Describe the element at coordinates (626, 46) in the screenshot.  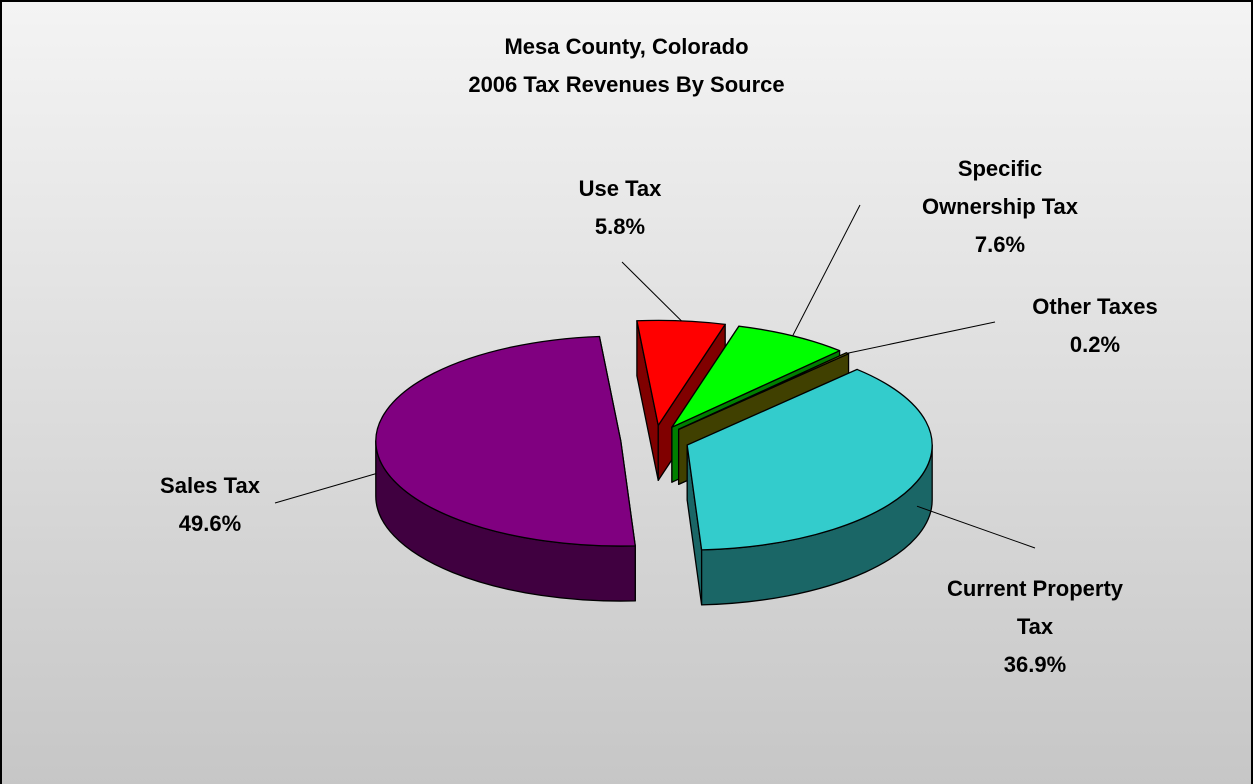
I see `chart-title: Mesa County, Colorado` at that location.